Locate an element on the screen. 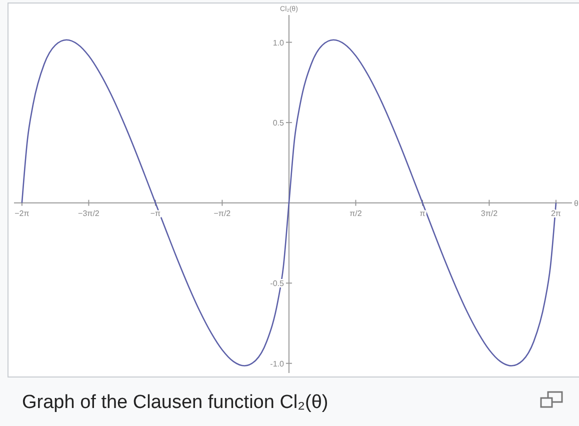  y-tick-label: 1.0 is located at coordinates (278, 43).